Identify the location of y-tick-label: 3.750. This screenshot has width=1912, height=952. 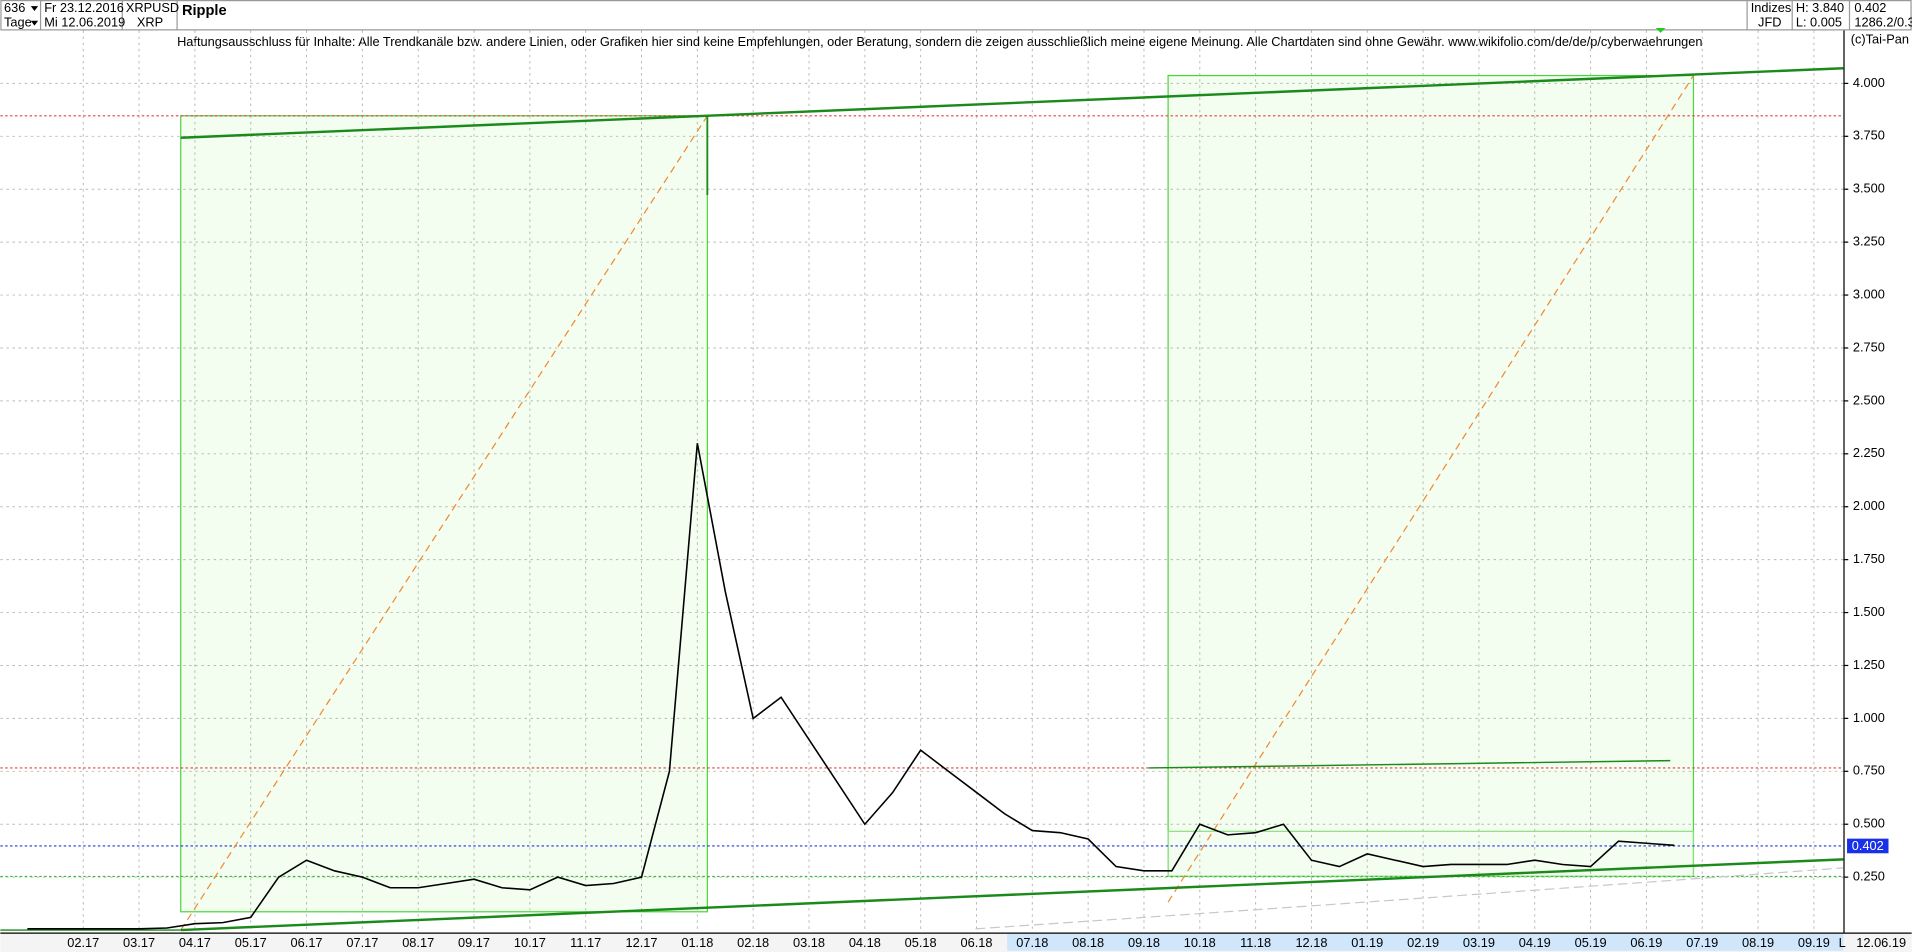
(1869, 135).